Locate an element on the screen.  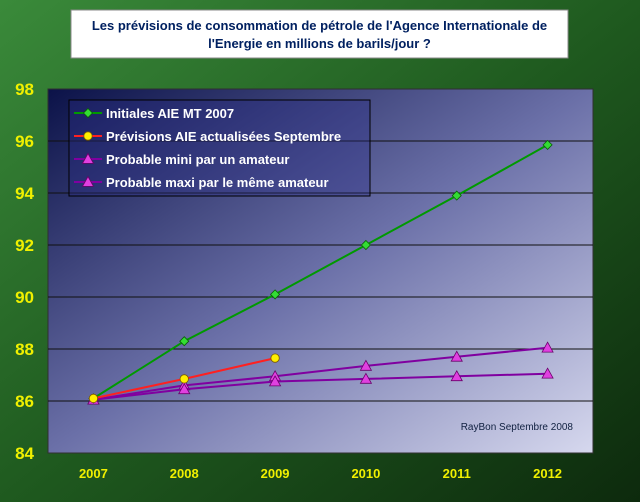
legend-item-4: Probable maxi par le même amateur is located at coordinates (201, 182).